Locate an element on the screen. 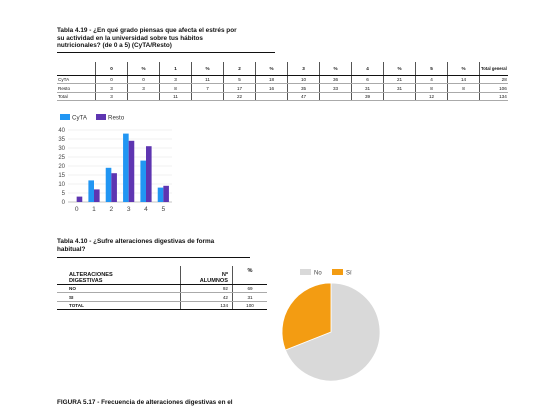  table-cell: 22 is located at coordinates (239, 97).